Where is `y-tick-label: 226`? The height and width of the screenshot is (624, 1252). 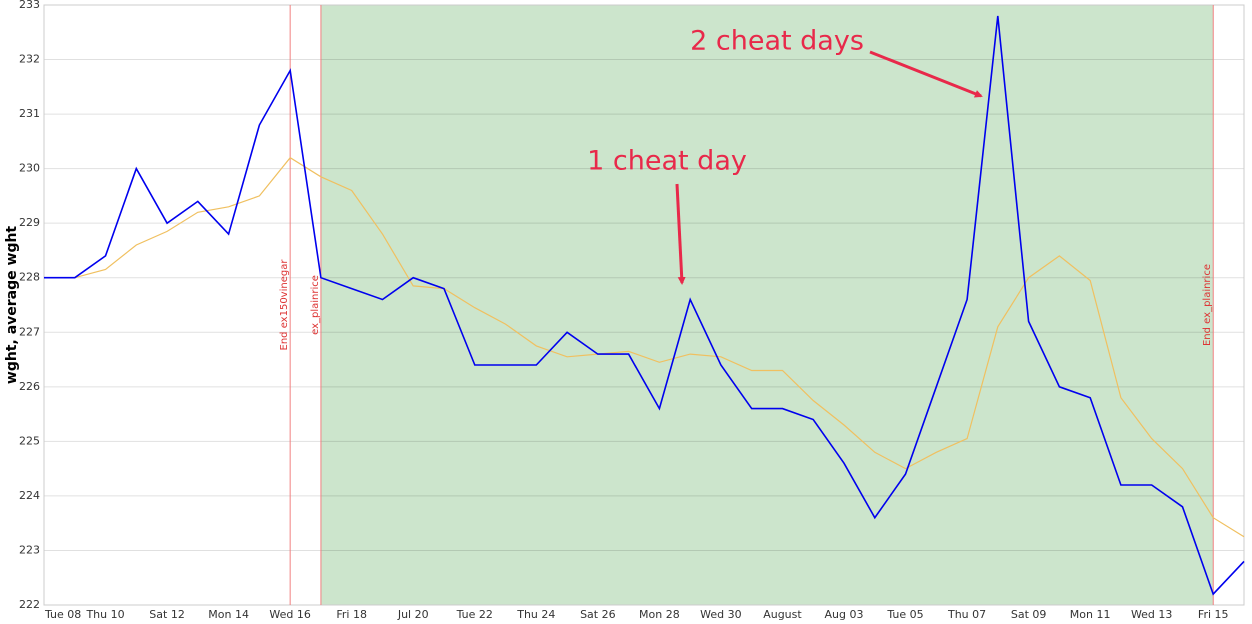
y-tick-label: 226 is located at coordinates (29, 386).